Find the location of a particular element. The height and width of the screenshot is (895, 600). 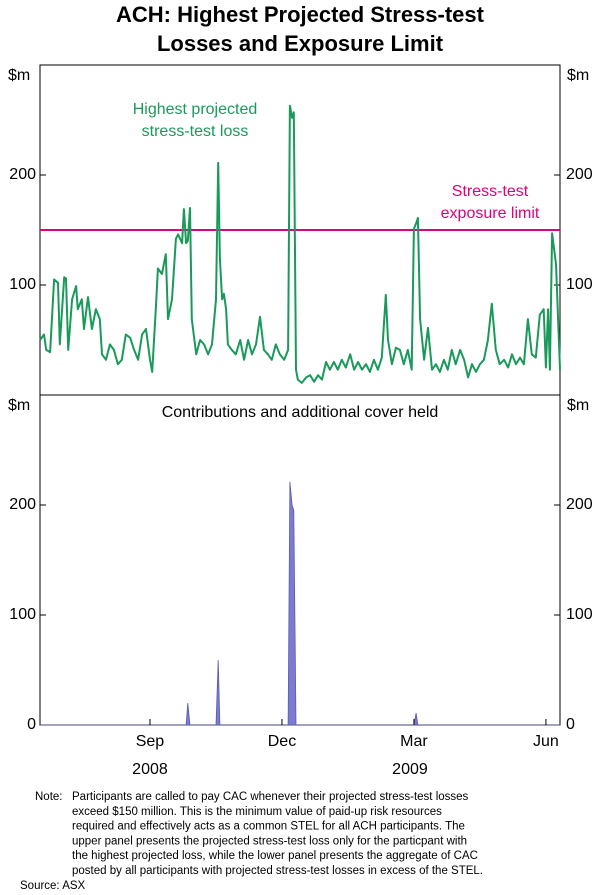

x-year-label: 2008 is located at coordinates (150, 769).